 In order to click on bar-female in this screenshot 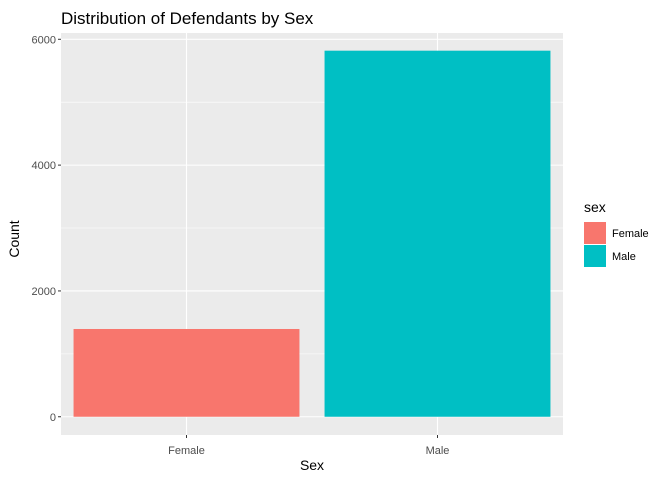, I will do `click(186, 372)`.